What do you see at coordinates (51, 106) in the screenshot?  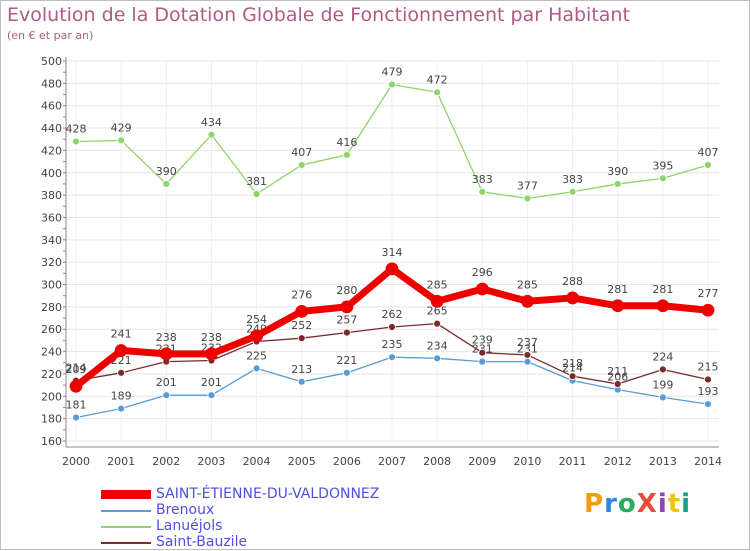 I see `y-tick-label: 460` at bounding box center [51, 106].